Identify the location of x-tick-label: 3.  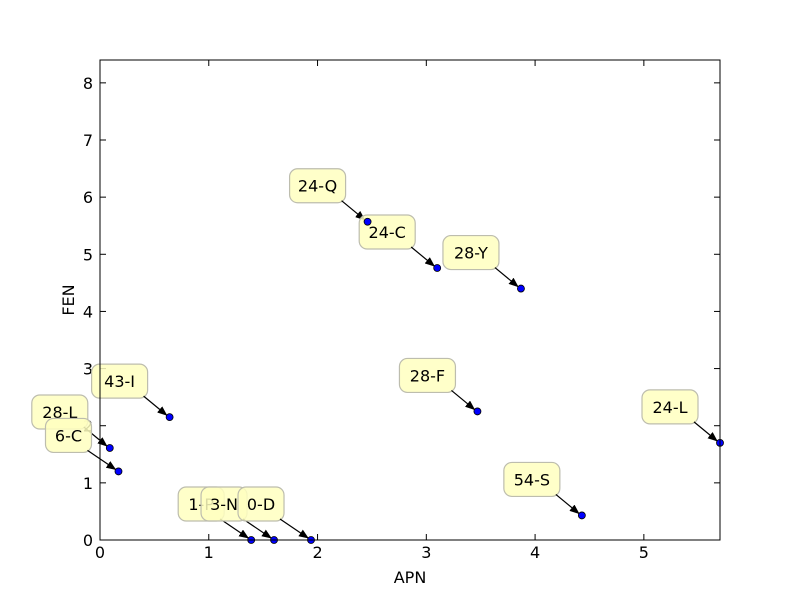
(426, 552).